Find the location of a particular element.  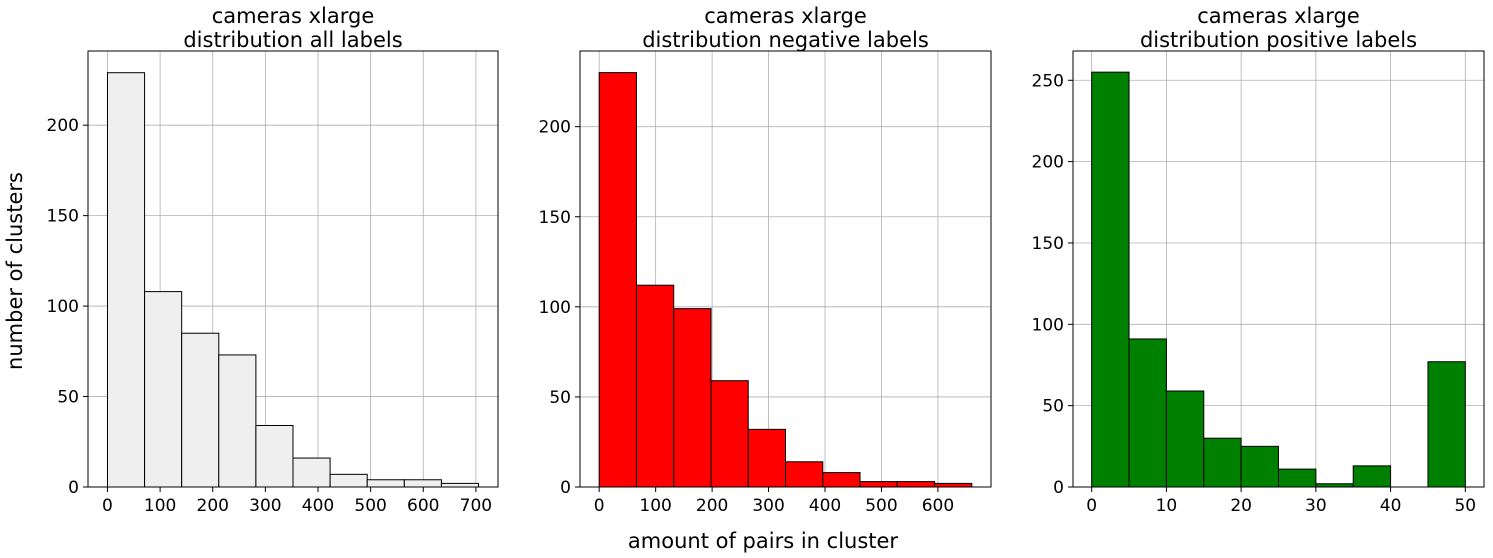

figure-ylabel: number of clusters is located at coordinates (15, 271).